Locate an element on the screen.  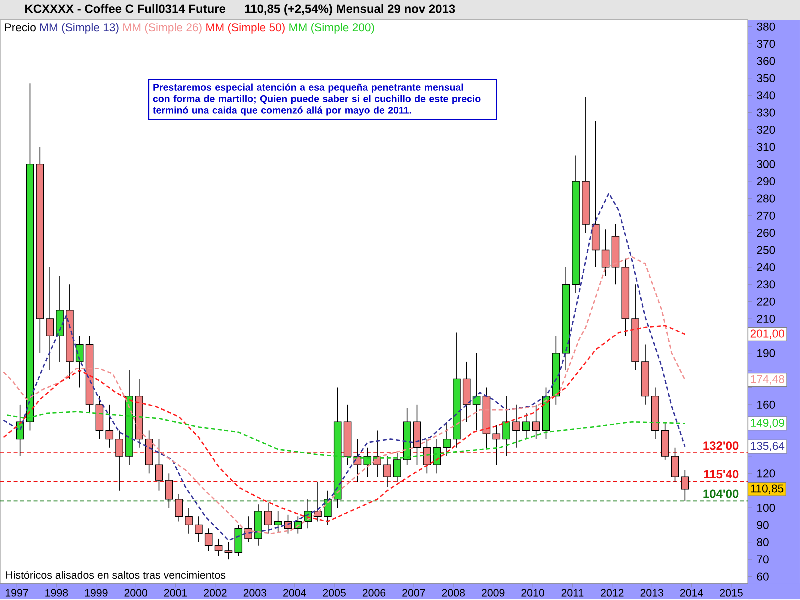
ref-line-label: 132'00 is located at coordinates (721, 446).